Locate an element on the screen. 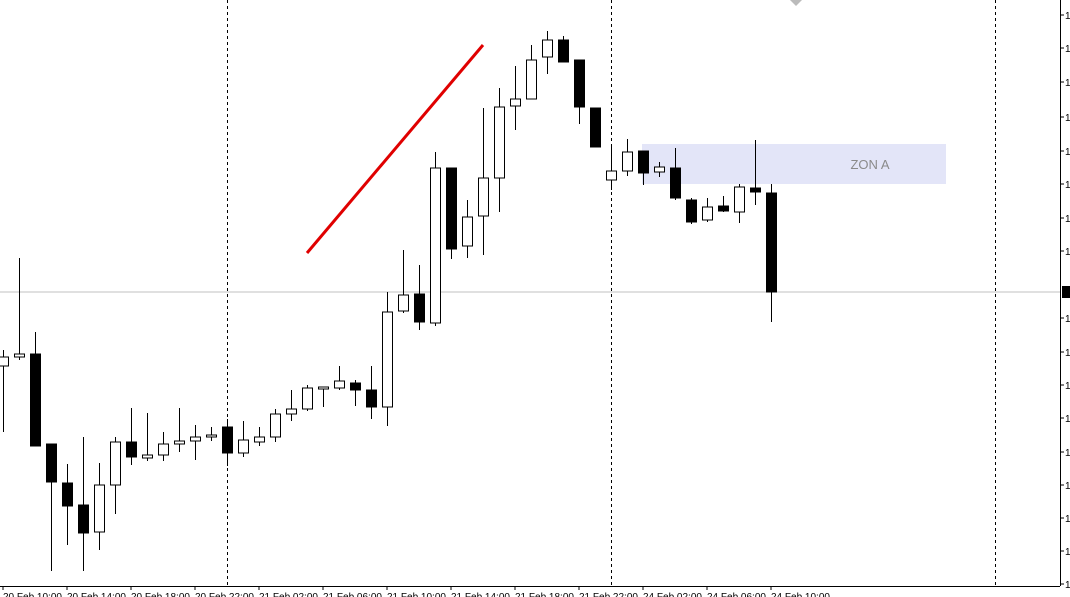 The height and width of the screenshot is (597, 1070). x-tick-label: 24 Feb 02:00 is located at coordinates (672, 594).